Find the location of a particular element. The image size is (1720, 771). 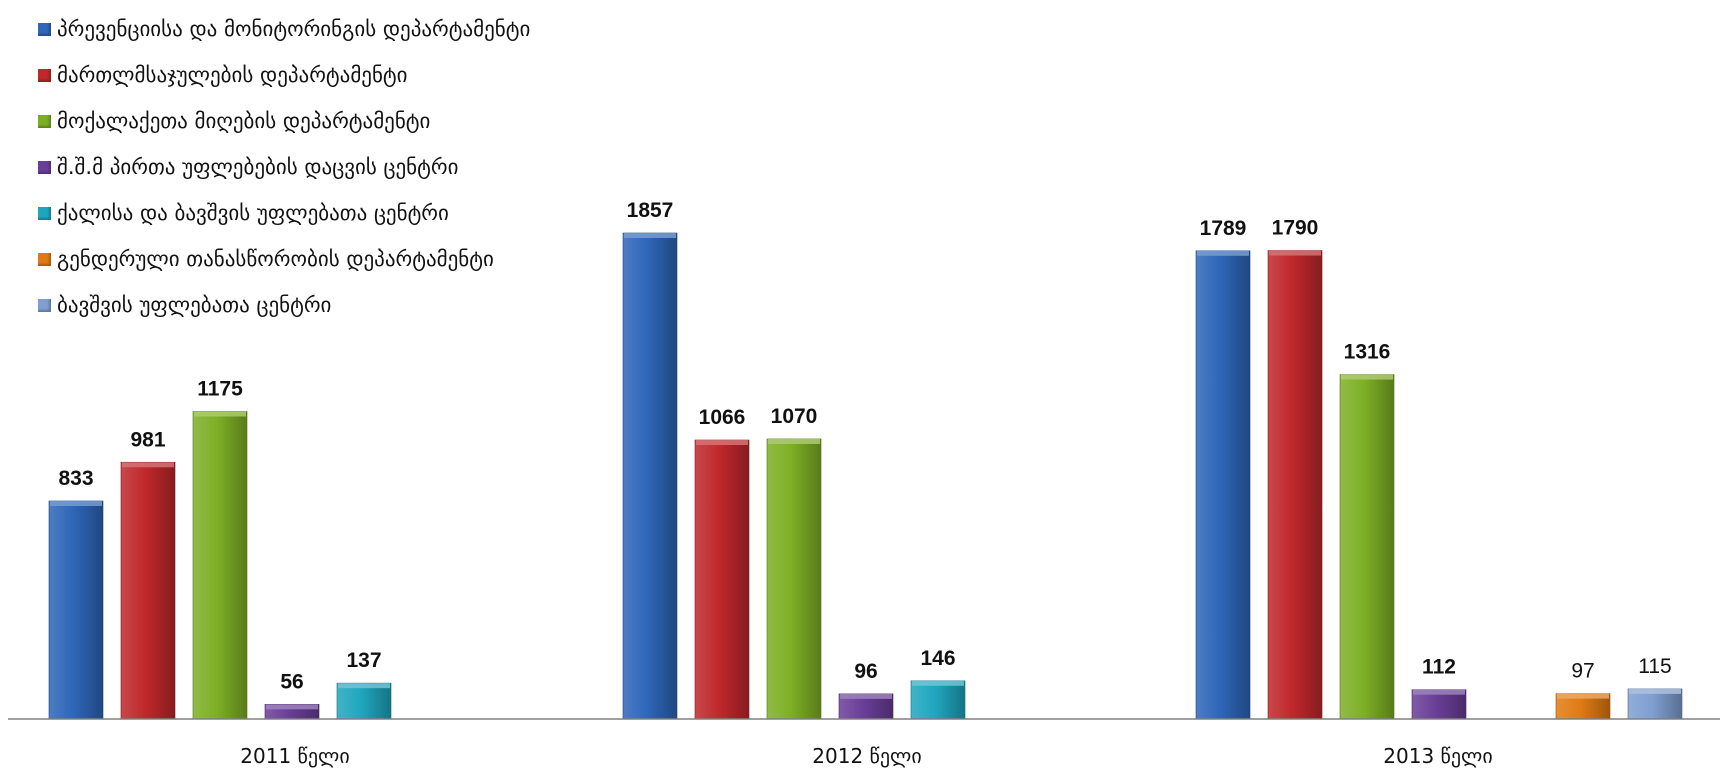

legend-item: მართლმსაჯულების დეპარტამენტი is located at coordinates (284, 75).